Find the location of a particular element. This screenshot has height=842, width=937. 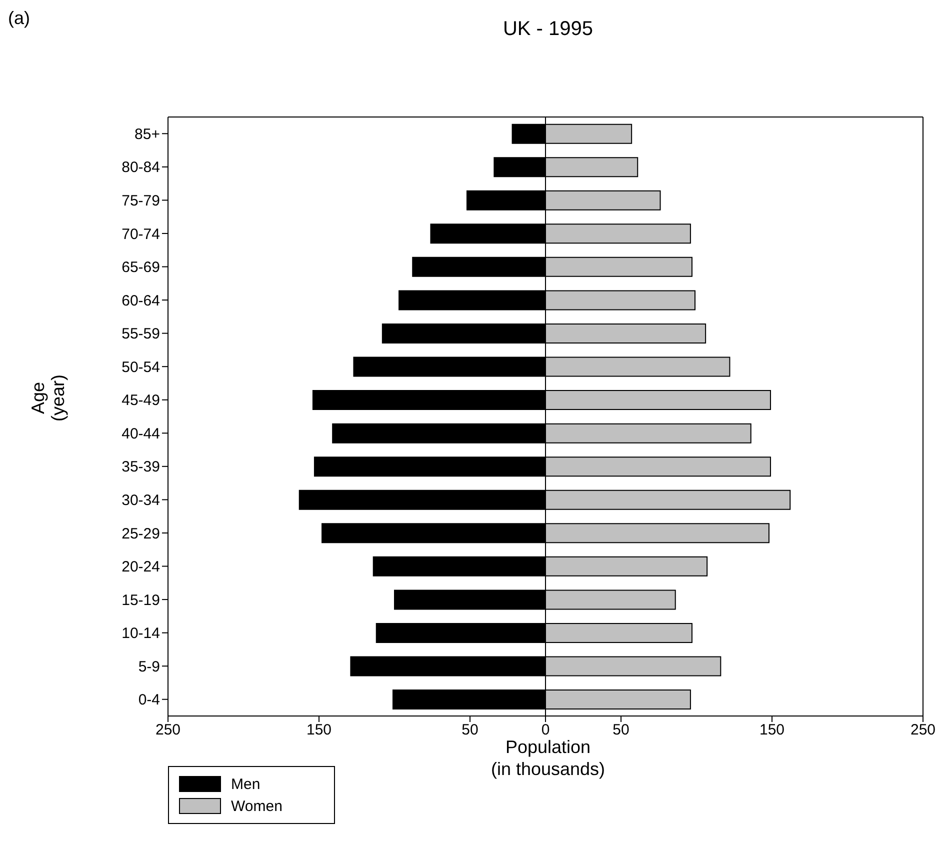

y-tick-label: 85+ is located at coordinates (147, 134).